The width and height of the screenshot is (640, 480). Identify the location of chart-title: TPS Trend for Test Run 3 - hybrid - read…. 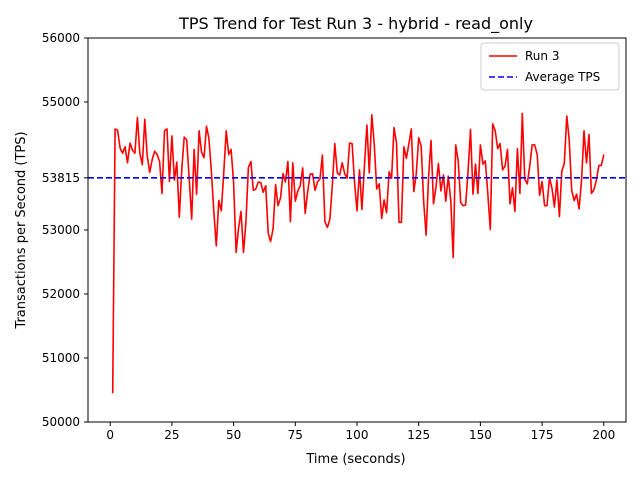
(355, 24).